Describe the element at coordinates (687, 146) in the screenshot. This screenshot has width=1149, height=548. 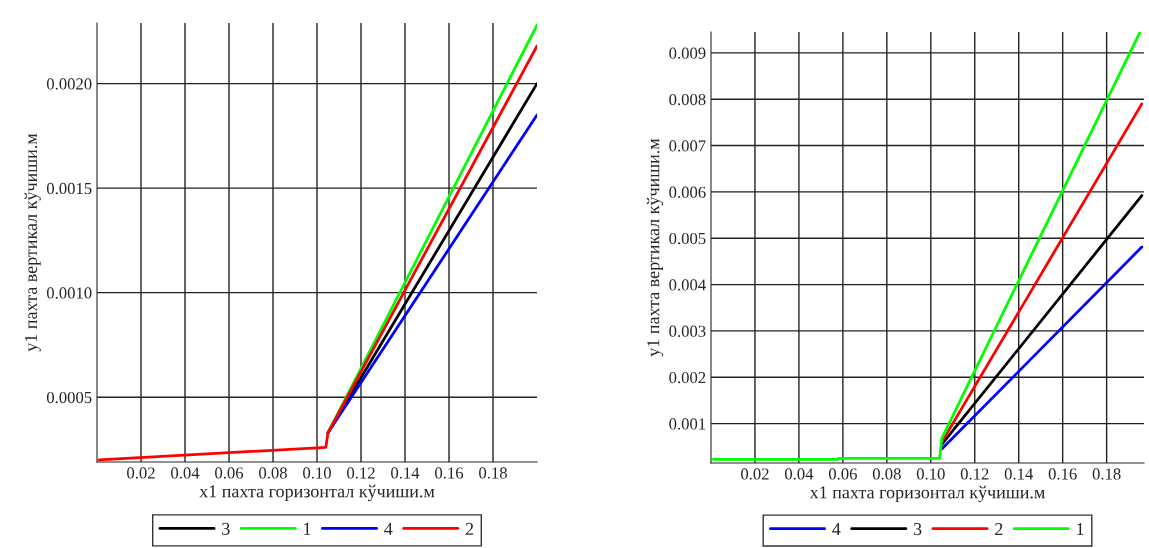
I see `y-tick-label: 0.007` at that location.